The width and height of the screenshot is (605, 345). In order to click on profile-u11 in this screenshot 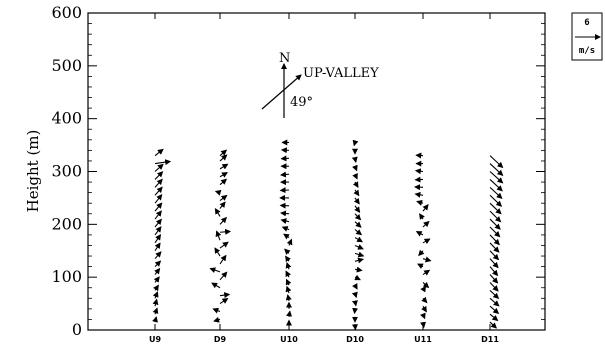, I will do `click(423, 240)`.